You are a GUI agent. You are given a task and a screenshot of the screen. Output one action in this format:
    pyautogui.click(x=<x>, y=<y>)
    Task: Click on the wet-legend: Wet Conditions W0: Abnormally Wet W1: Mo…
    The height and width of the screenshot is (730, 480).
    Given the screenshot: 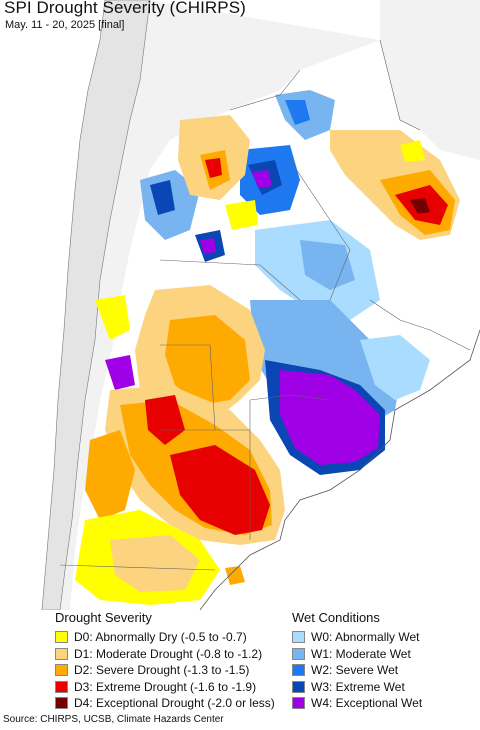 What is the action you would take?
    pyautogui.click(x=357, y=661)
    